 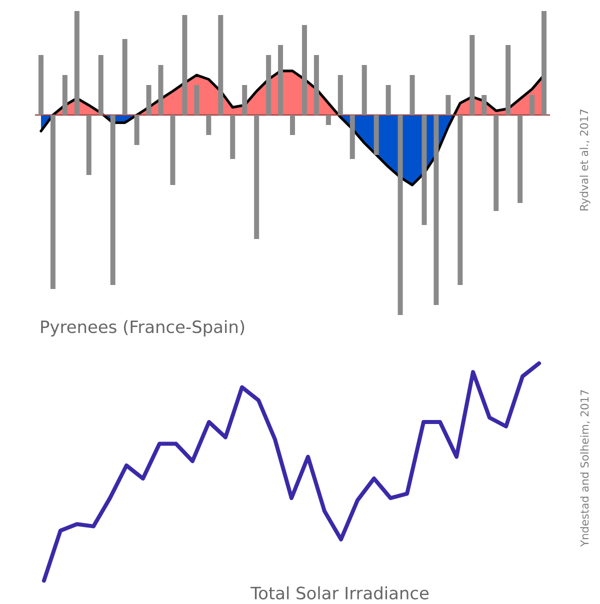 I want to click on text: Yndestad and Solheim, 2017, so click(x=585, y=468).